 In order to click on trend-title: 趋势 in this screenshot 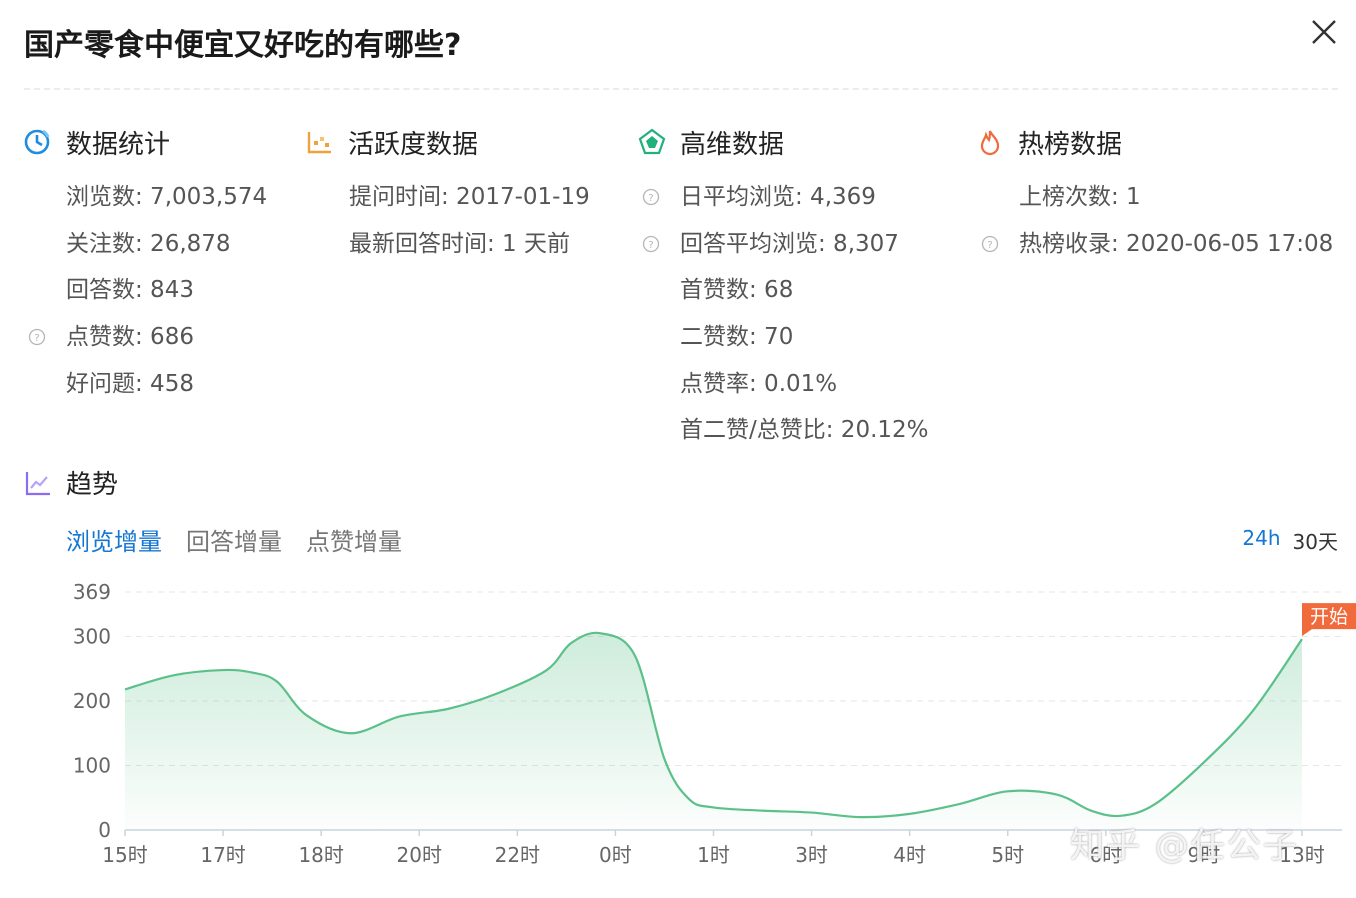, I will do `click(92, 485)`.